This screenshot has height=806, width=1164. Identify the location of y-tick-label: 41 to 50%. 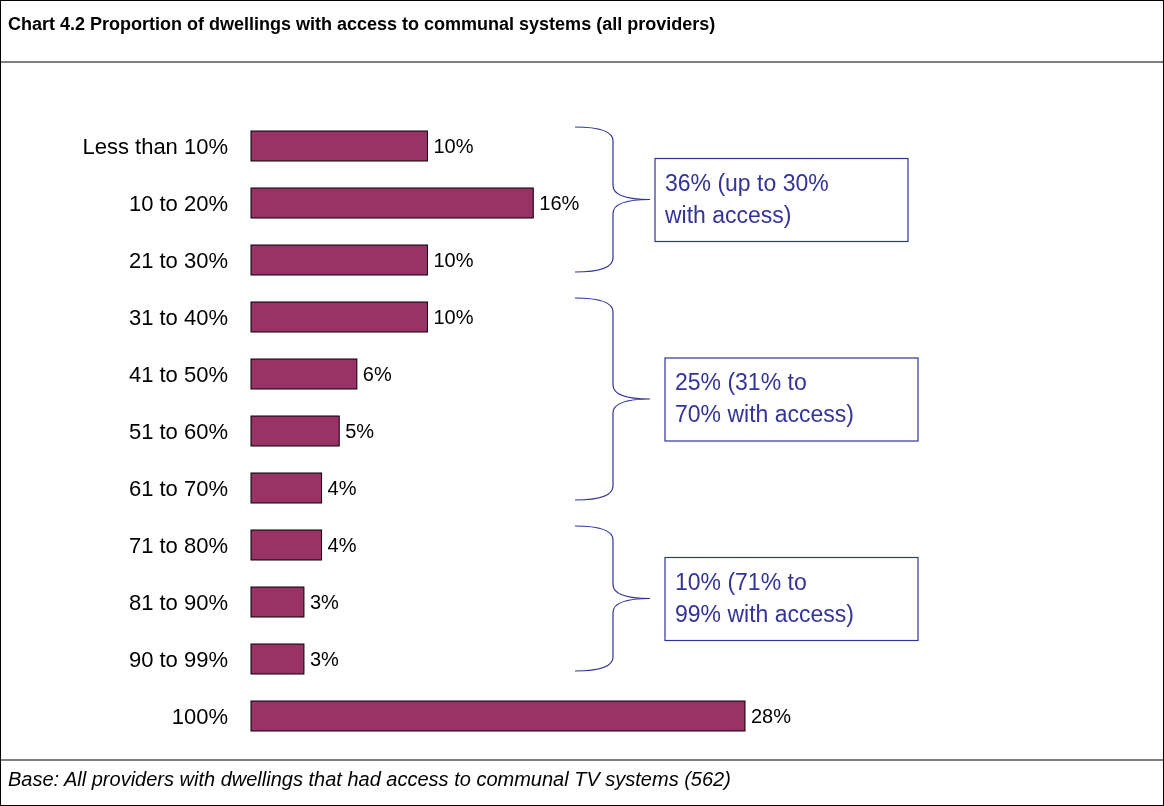
(178, 374).